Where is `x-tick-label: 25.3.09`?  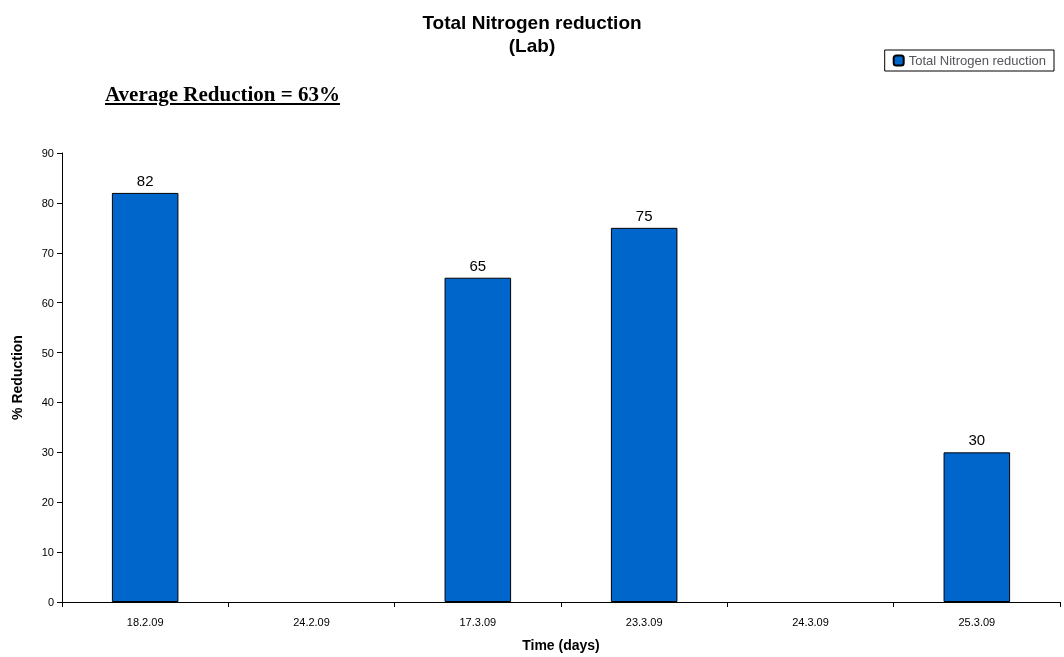 x-tick-label: 25.3.09 is located at coordinates (977, 621).